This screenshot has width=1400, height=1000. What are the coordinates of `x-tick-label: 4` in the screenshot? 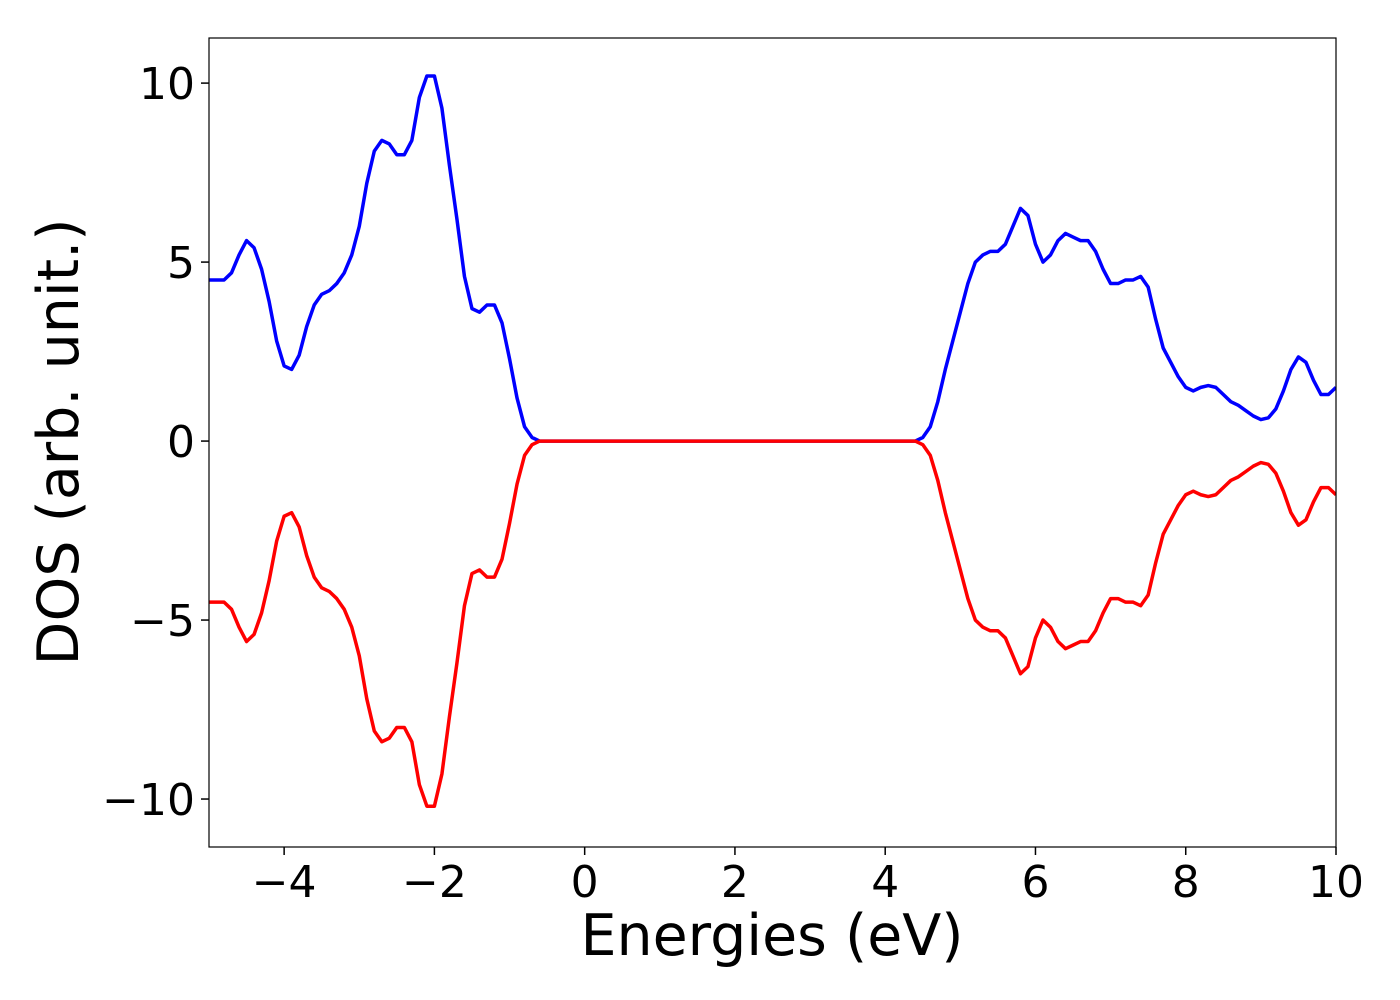 It's located at (885, 882).